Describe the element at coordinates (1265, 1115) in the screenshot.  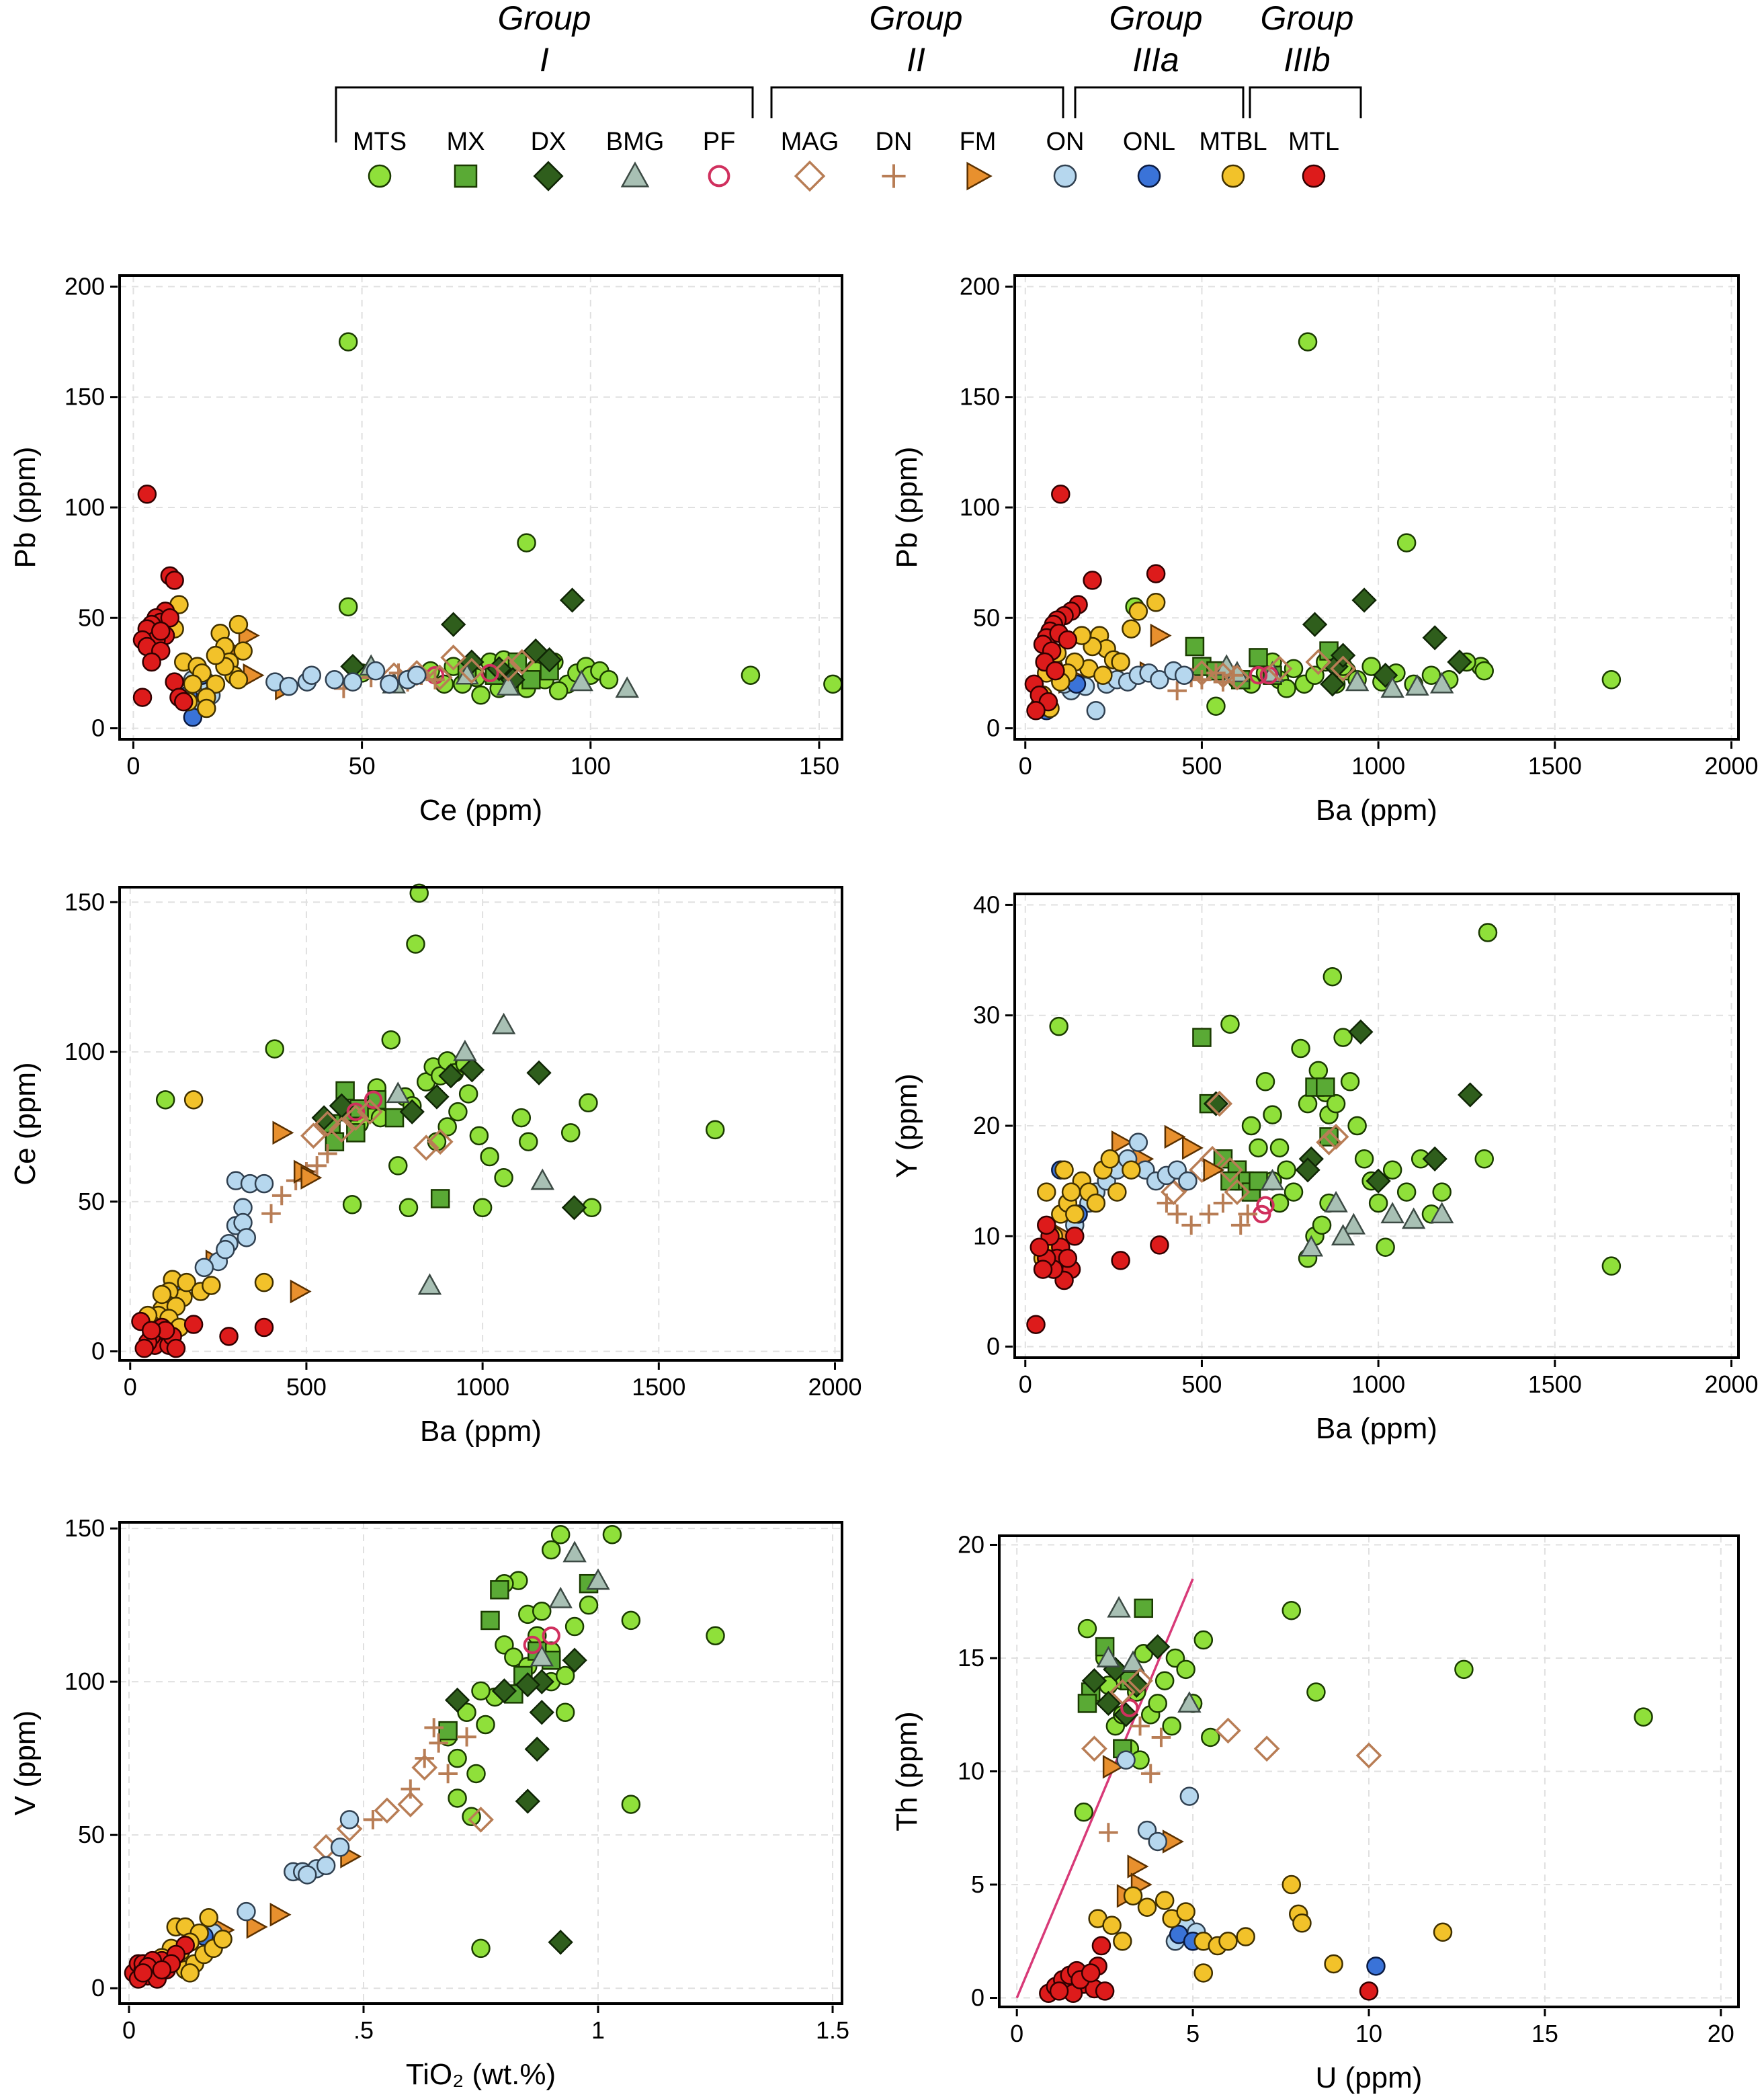
I see `series-mx` at that location.